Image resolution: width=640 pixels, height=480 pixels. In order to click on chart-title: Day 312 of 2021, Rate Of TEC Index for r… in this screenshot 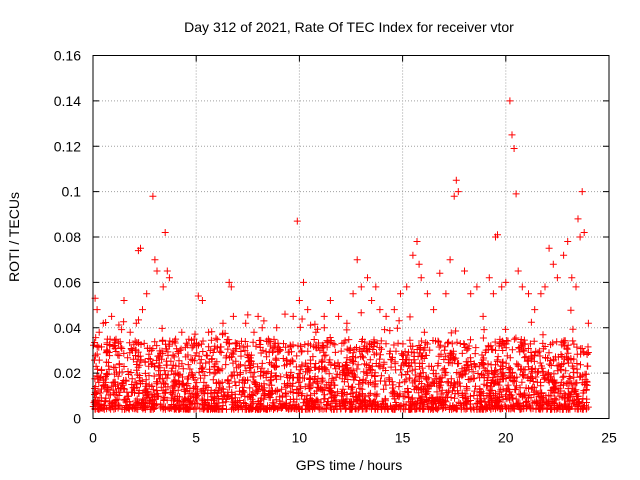, I will do `click(349, 27)`.